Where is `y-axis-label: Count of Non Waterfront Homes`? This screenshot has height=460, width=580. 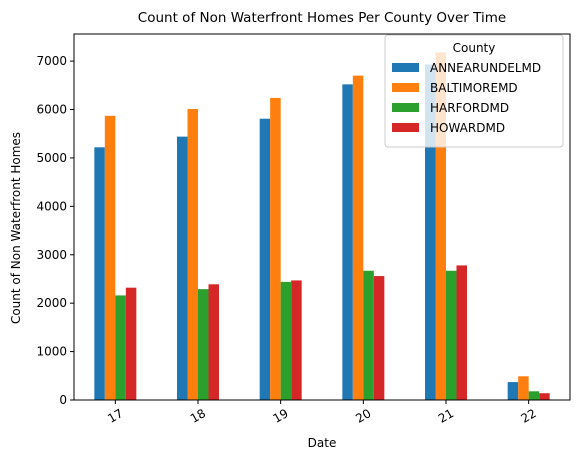
y-axis-label: Count of Non Waterfront Homes is located at coordinates (16, 228).